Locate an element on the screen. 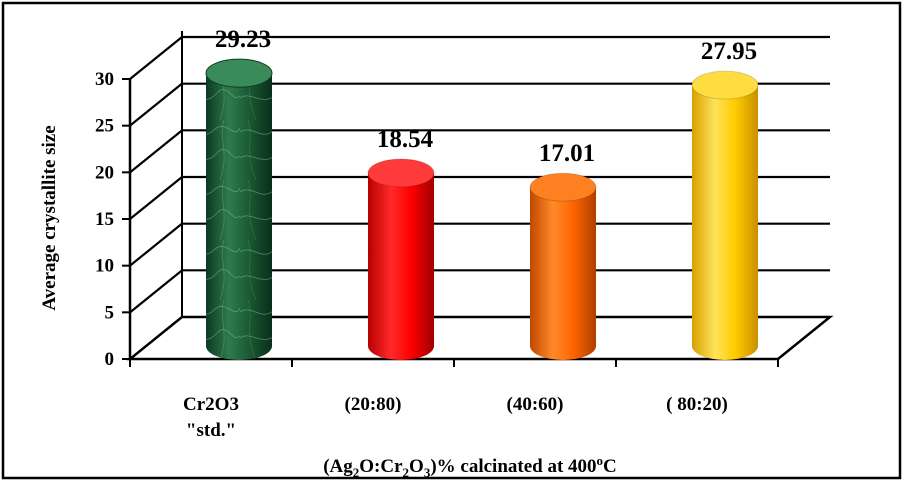 This screenshot has height=481, width=903. x-tick-label: (20:80) is located at coordinates (373, 404).